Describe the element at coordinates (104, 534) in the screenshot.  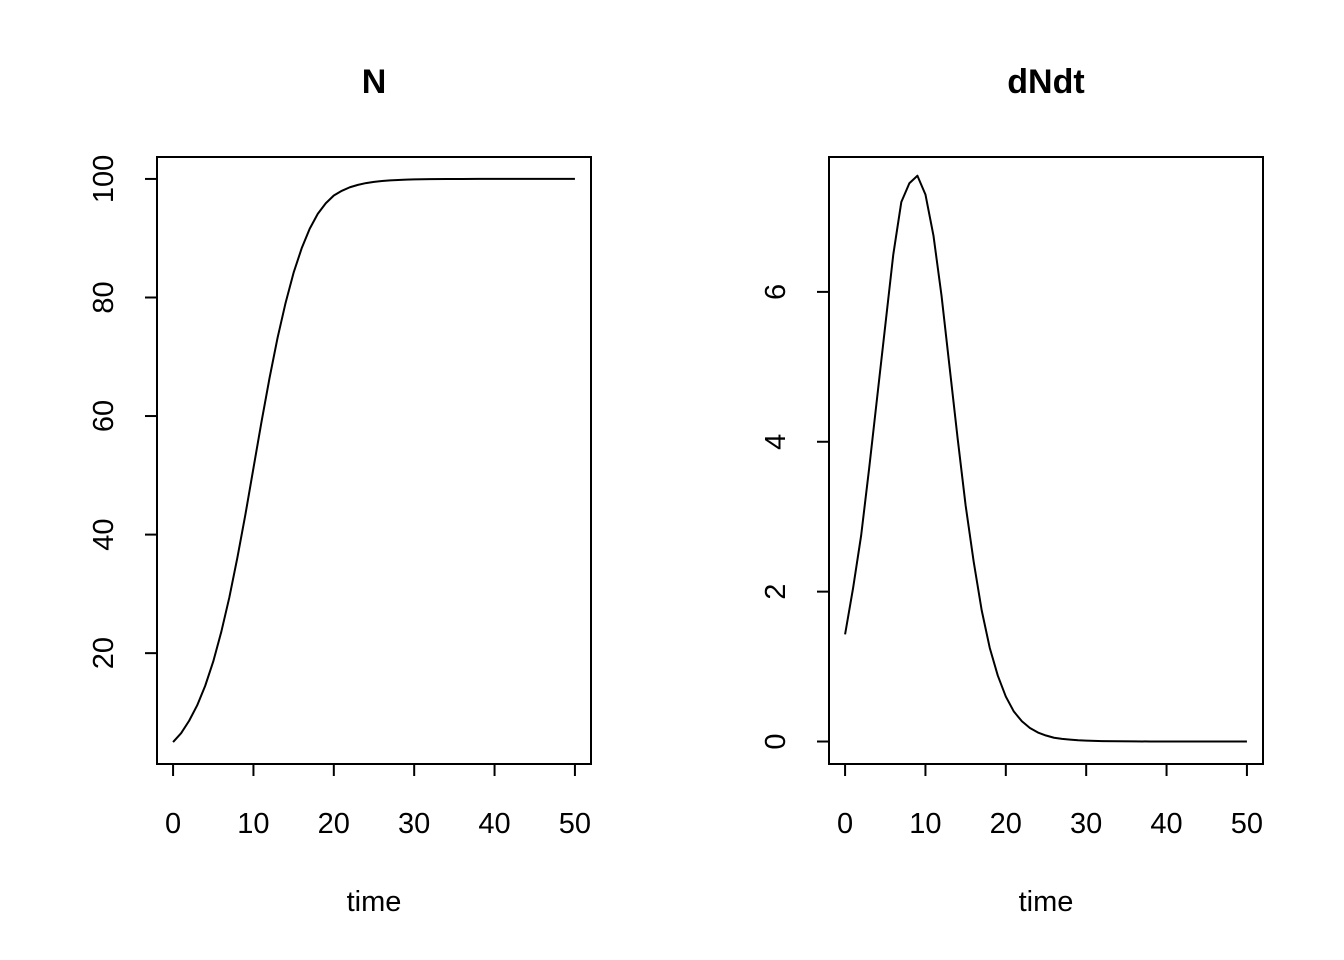
I see `y-tick-label: 40` at that location.